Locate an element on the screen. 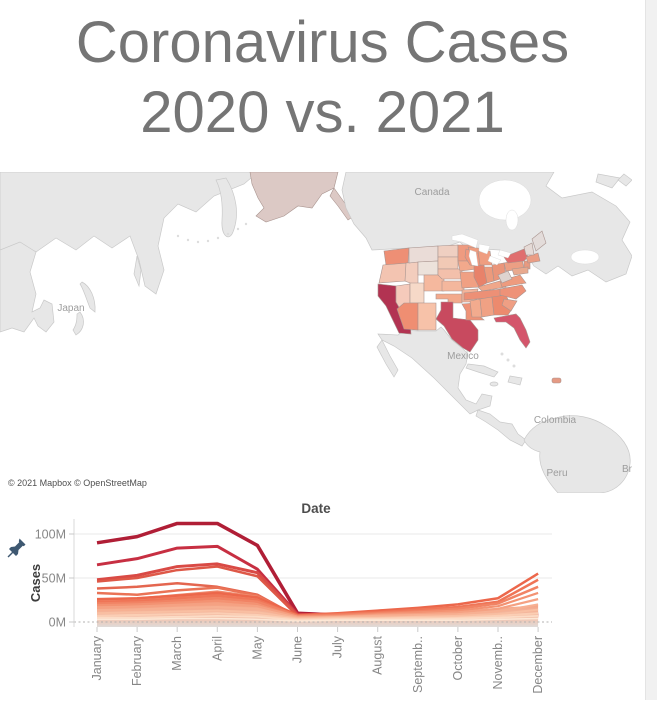 The width and height of the screenshot is (657, 705). map-label-peru: Peru is located at coordinates (556, 473).